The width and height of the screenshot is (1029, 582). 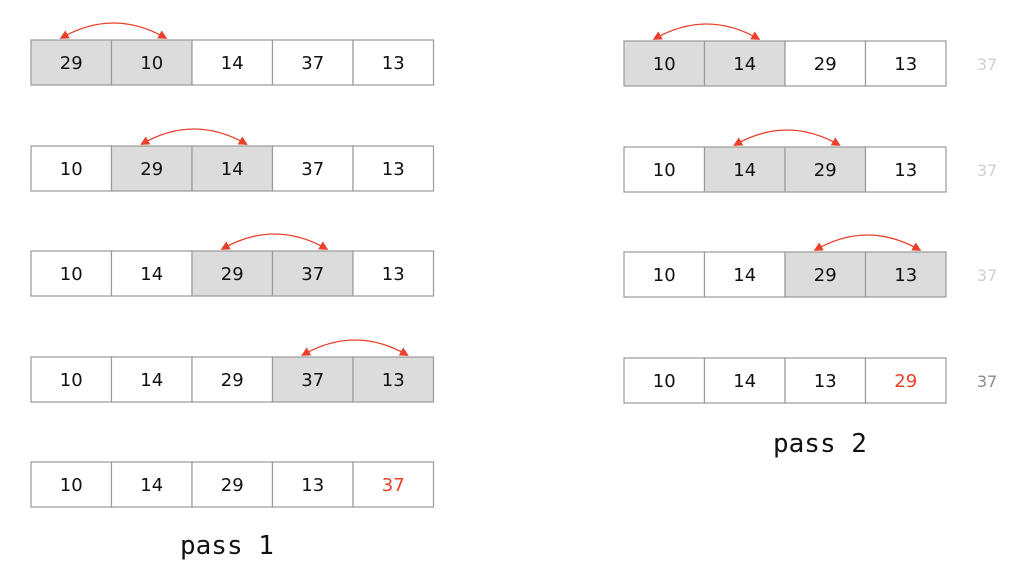 I want to click on pass-1-label: pass 1, so click(x=227, y=546).